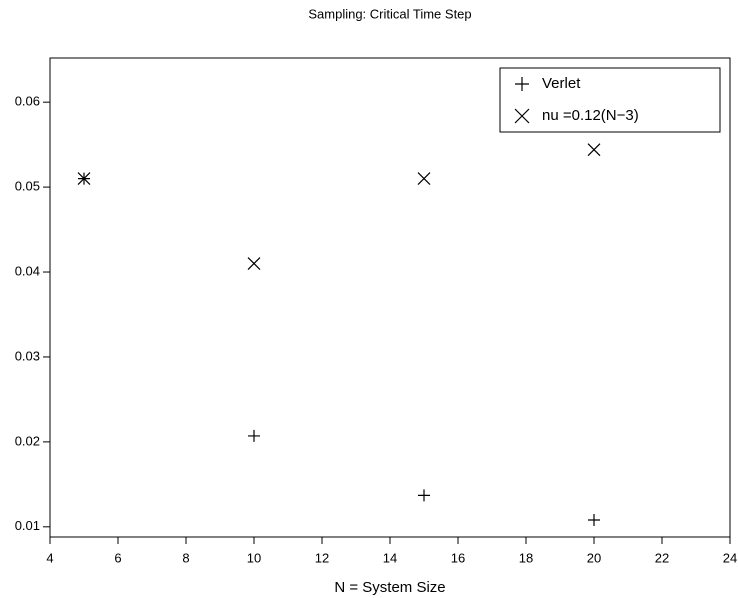 The height and width of the screenshot is (598, 738). Describe the element at coordinates (594, 557) in the screenshot. I see `x-tick-label: 20` at that location.